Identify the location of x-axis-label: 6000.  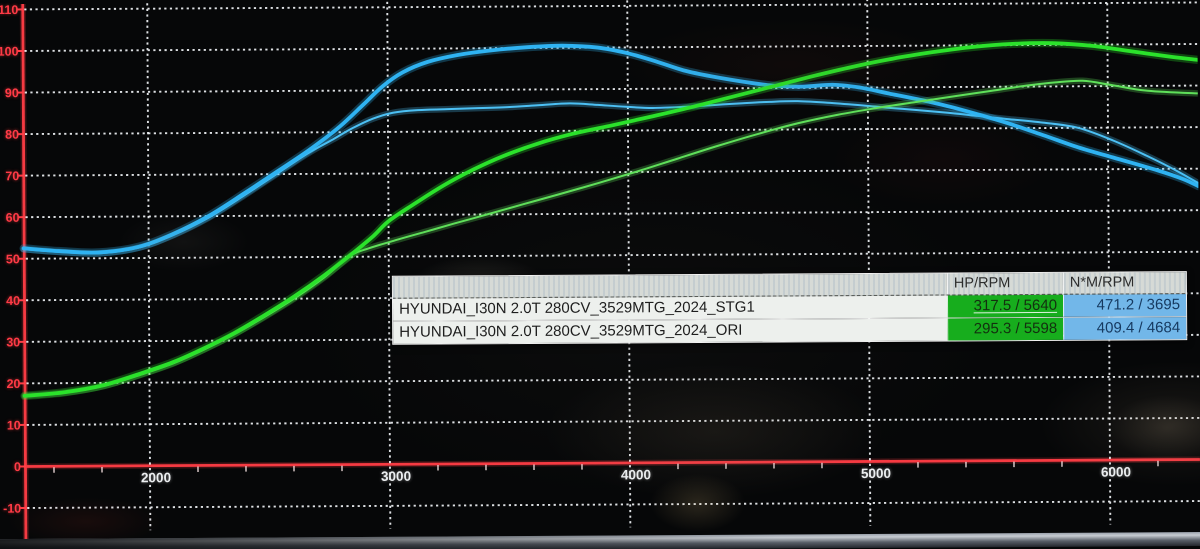
(1116, 471).